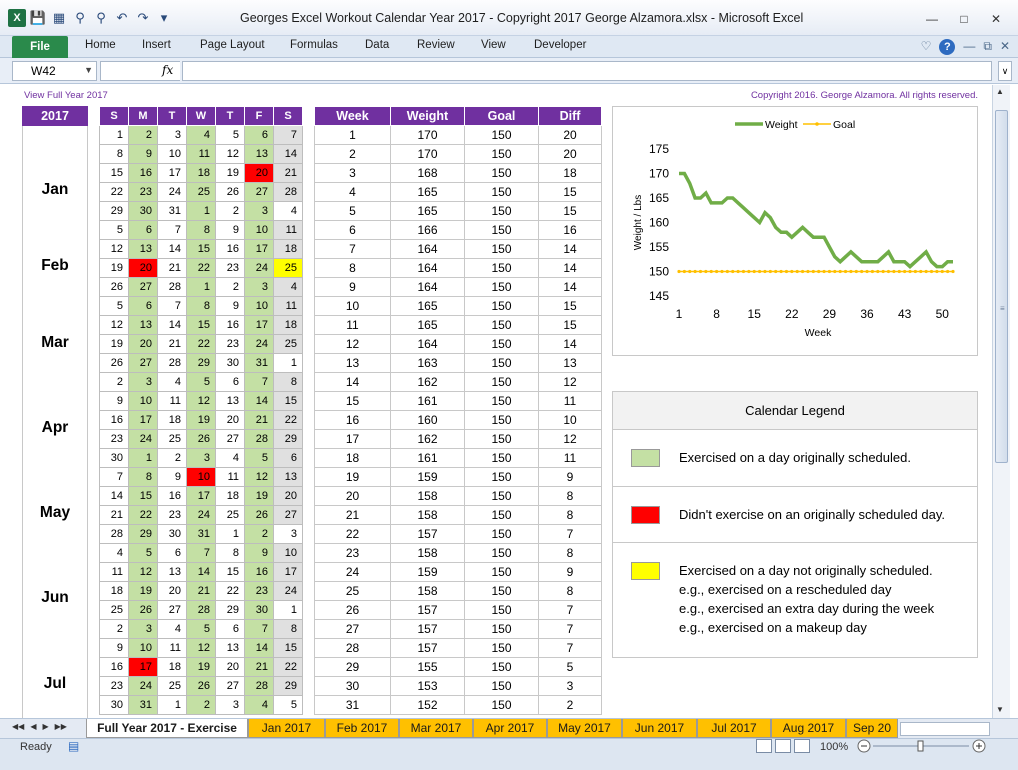 This screenshot has height=770, width=1018. What do you see at coordinates (570, 401) in the screenshot?
I see `table-cell: 11` at bounding box center [570, 401].